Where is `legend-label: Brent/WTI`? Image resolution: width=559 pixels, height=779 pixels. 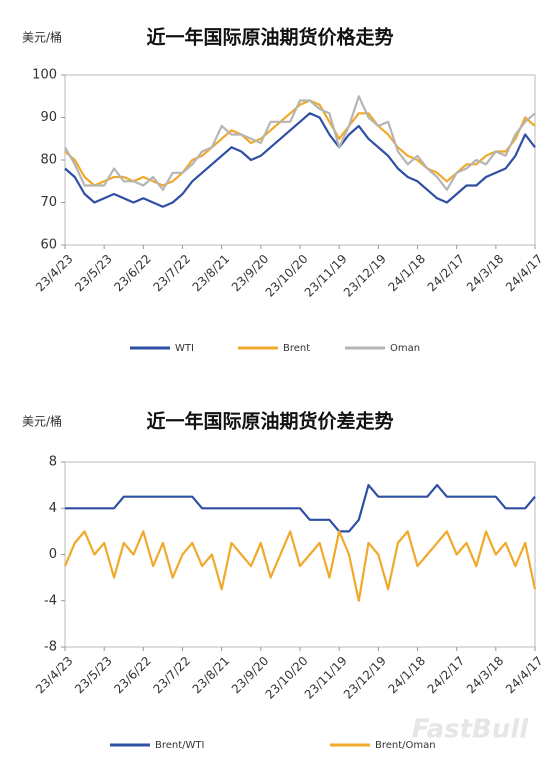 legend-label: Brent/WTI is located at coordinates (179, 745).